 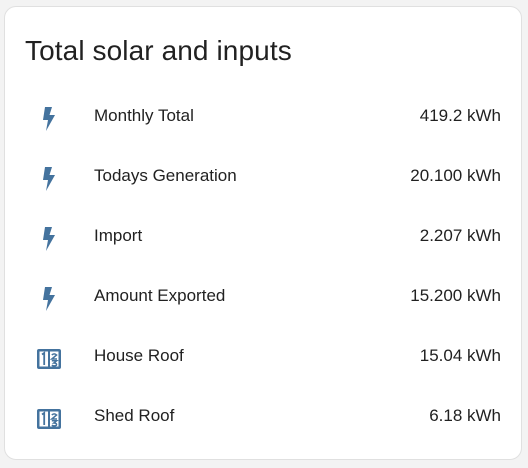 I want to click on entity-value: 2.207 kWh, so click(x=460, y=235).